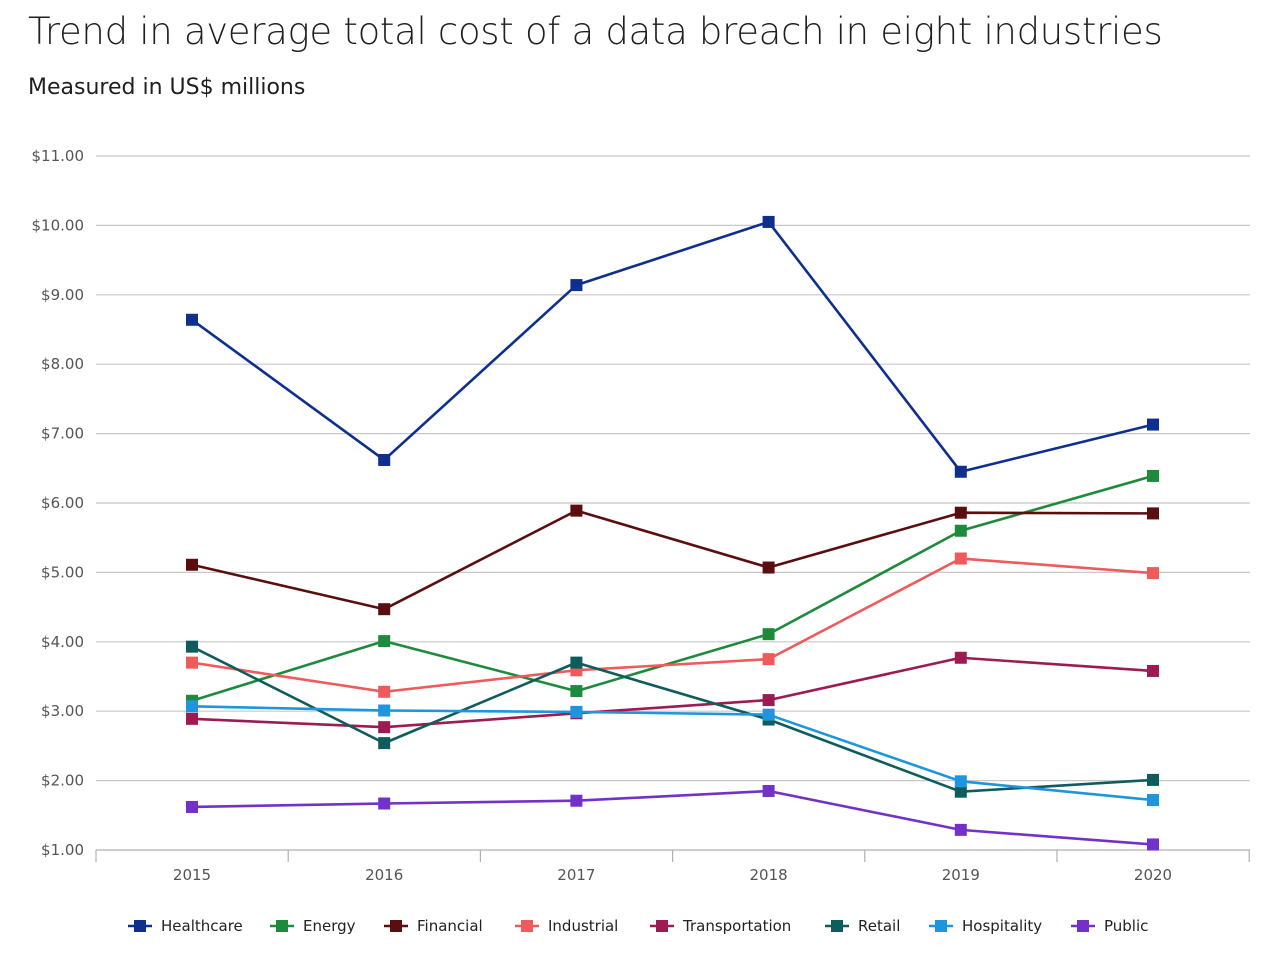  Describe the element at coordinates (202, 926) in the screenshot. I see `legend-label: Healthcare` at that location.